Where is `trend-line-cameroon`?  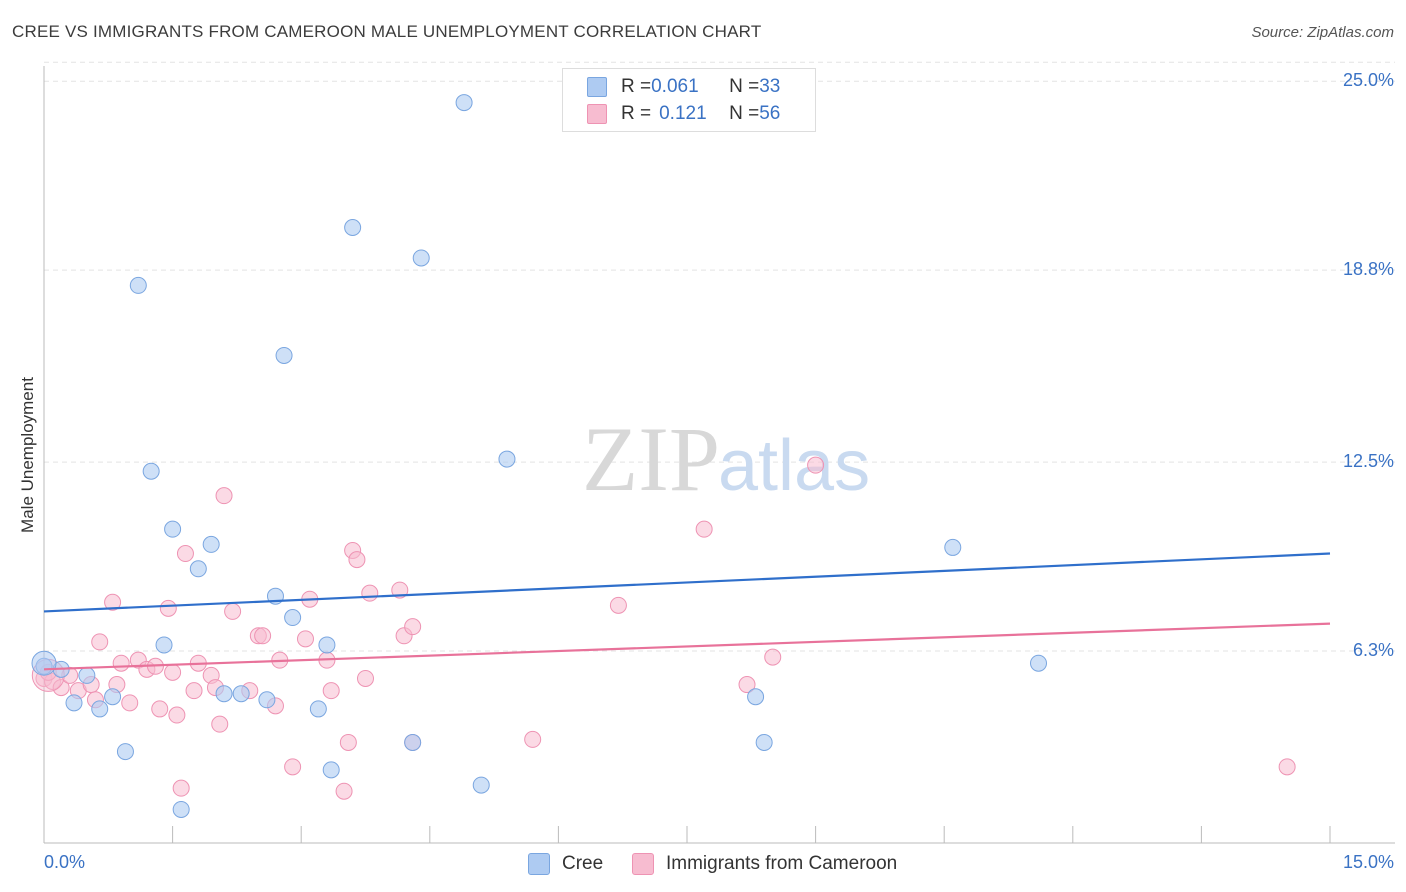 trend-line-cameroon is located at coordinates (687, 646).